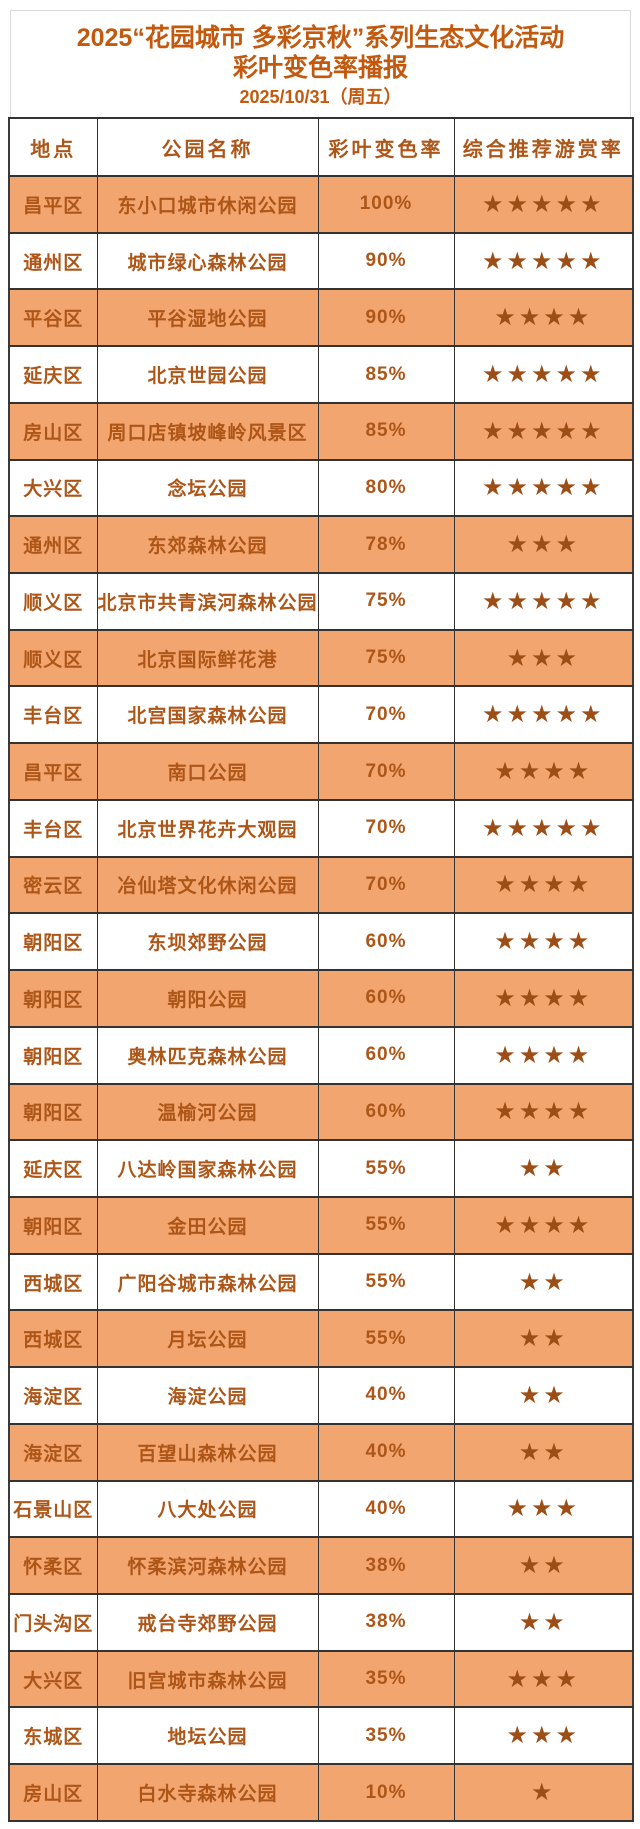 The width and height of the screenshot is (640, 1829). I want to click on park-name-cell: 城市绿心森林公园, so click(207, 261).